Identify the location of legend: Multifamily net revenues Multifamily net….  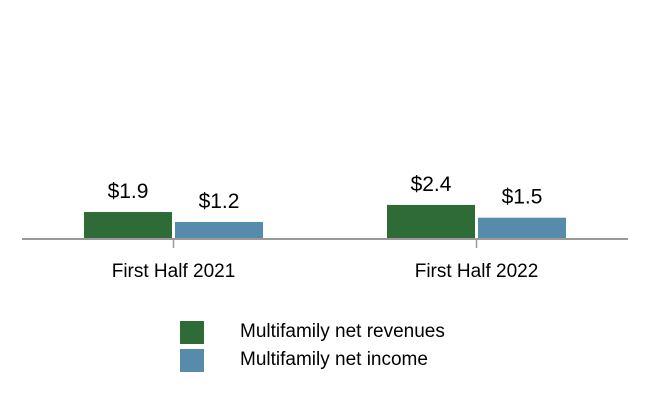
(312, 346).